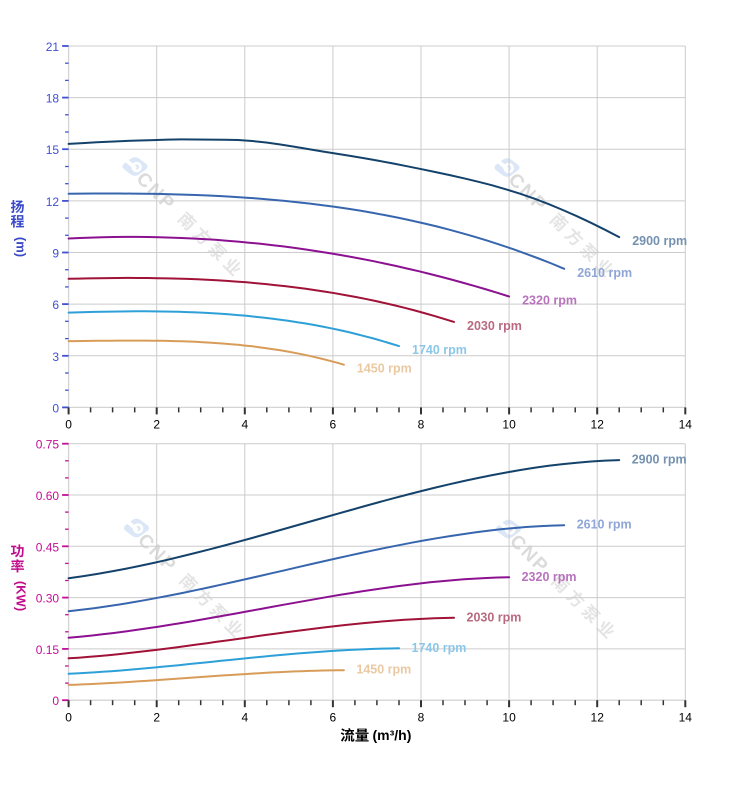 Image resolution: width=752 pixels, height=797 pixels. Describe the element at coordinates (48, 445) in the screenshot. I see `svg-text: 0.75` at that location.